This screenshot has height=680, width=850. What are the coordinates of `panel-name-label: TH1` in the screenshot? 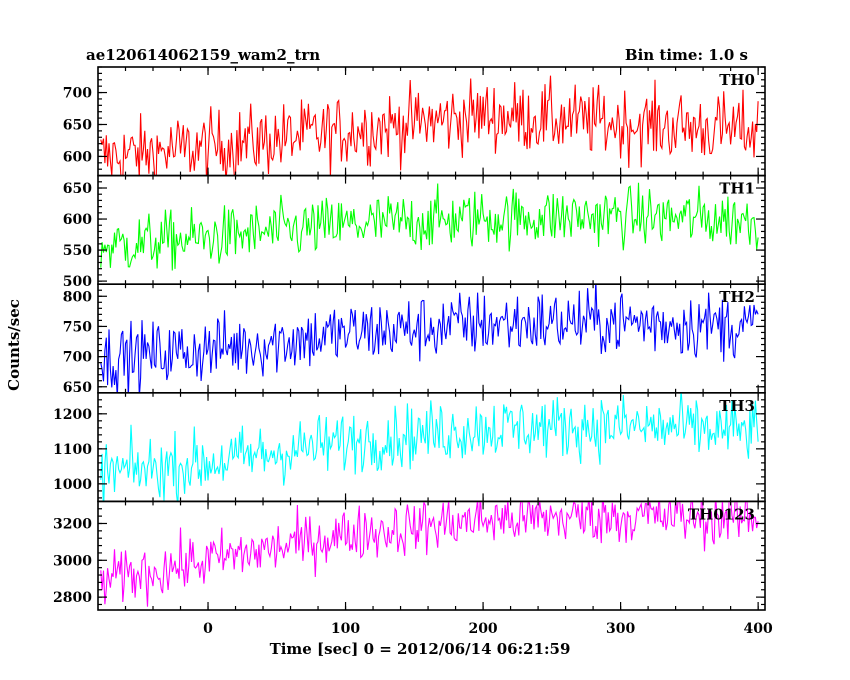 It's located at (737, 189).